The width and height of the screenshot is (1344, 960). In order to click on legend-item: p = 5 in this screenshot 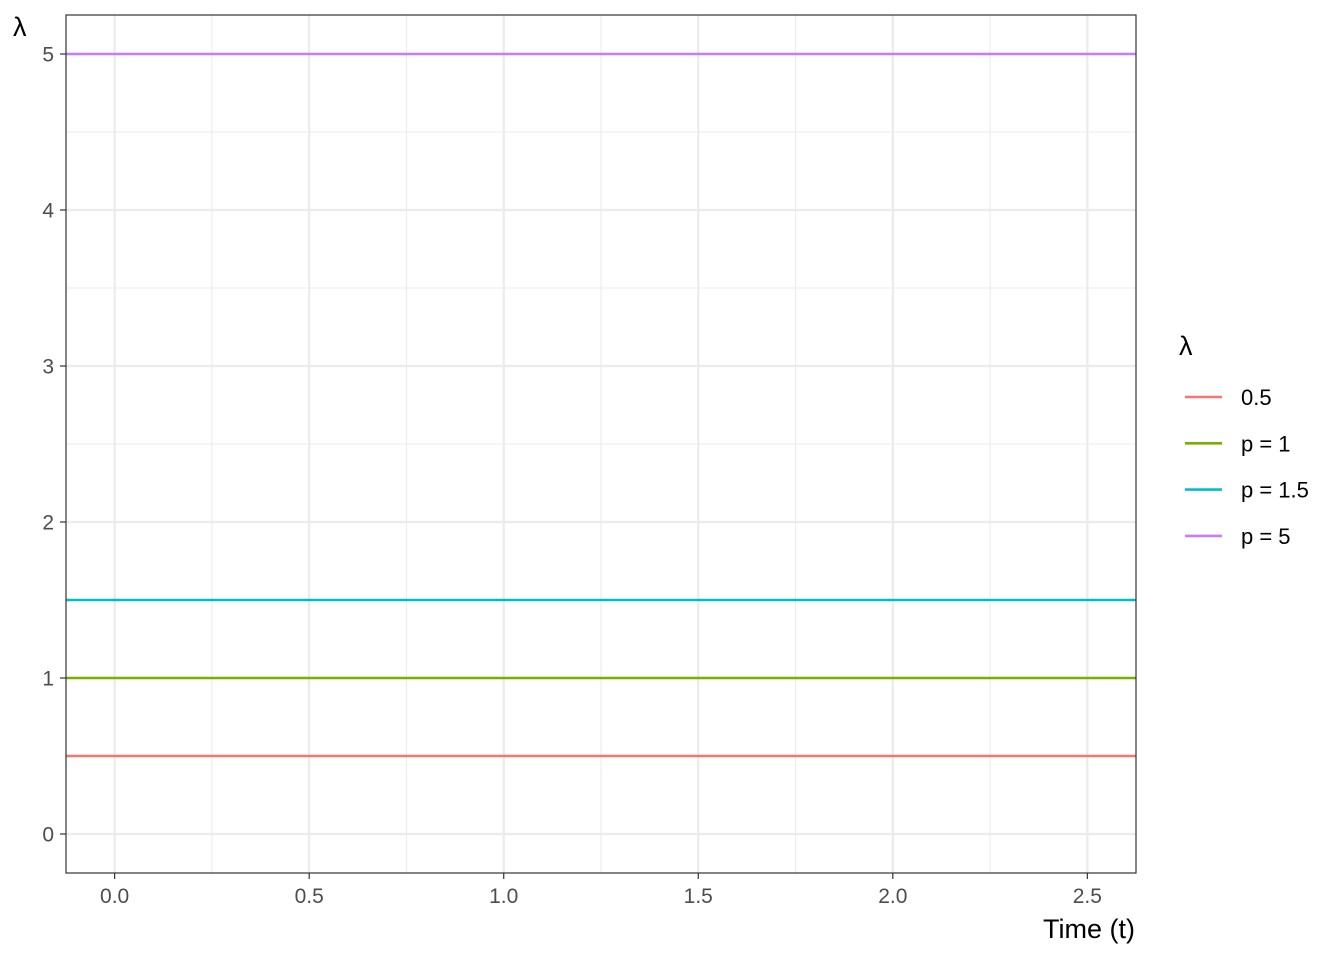, I will do `click(1238, 536)`.